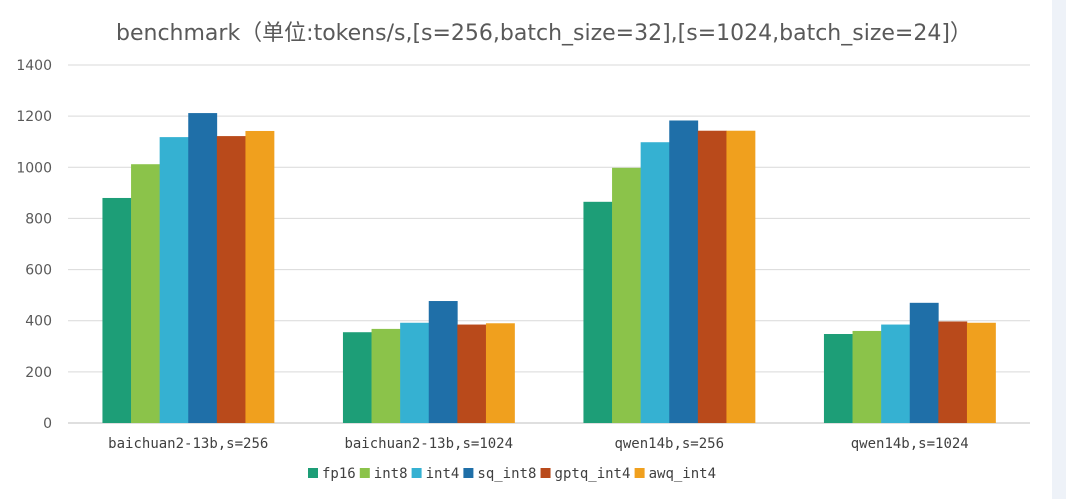 Image resolution: width=1066 pixels, height=499 pixels. What do you see at coordinates (47, 424) in the screenshot?
I see `y-tick-label: 0` at bounding box center [47, 424].